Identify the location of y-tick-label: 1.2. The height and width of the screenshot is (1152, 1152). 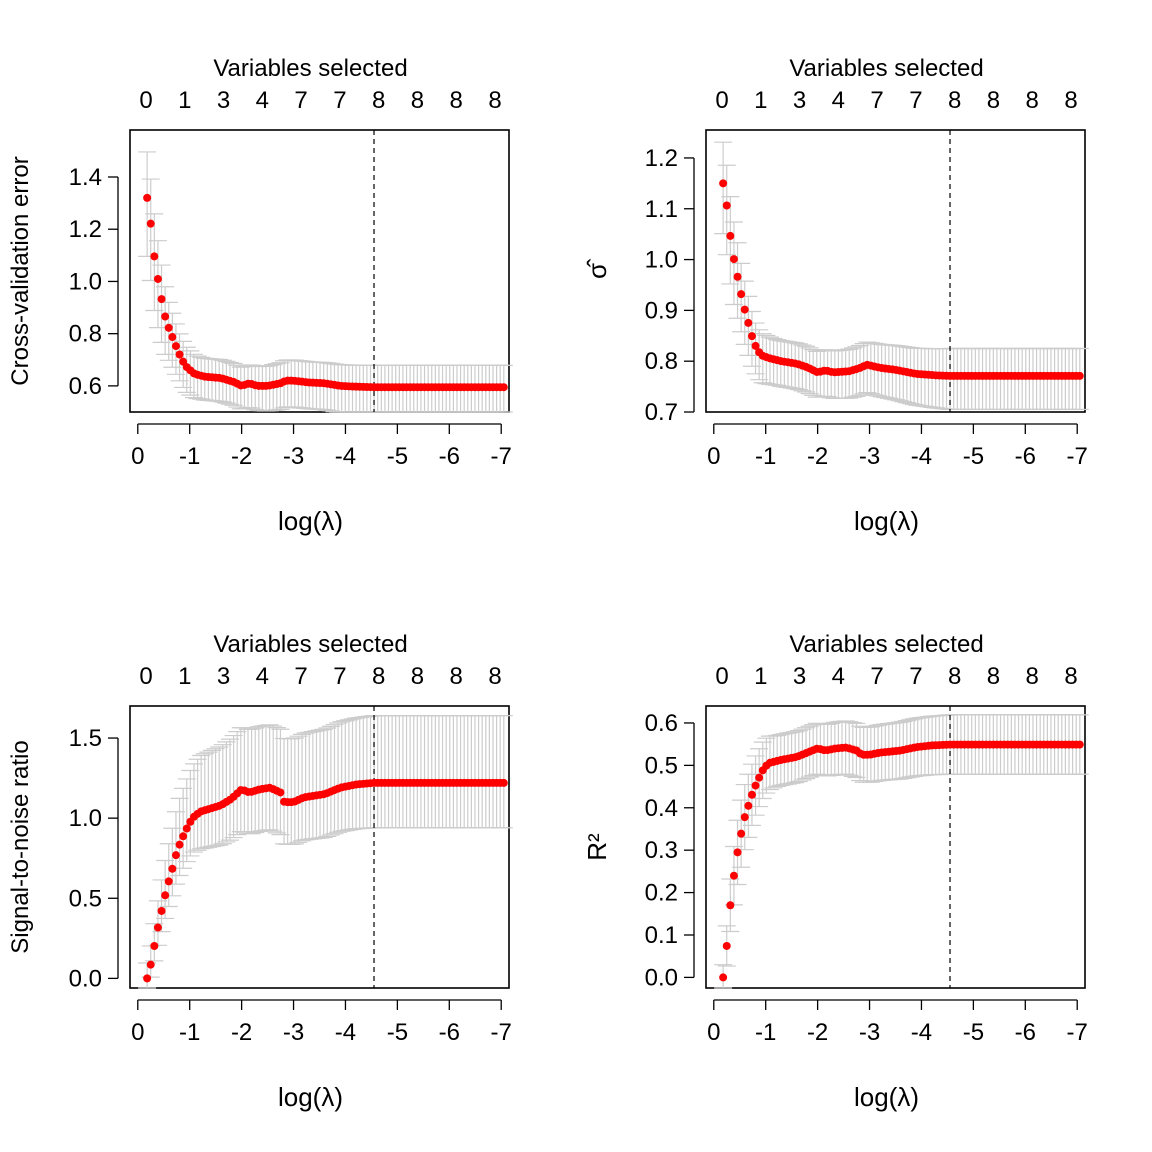
(85, 229).